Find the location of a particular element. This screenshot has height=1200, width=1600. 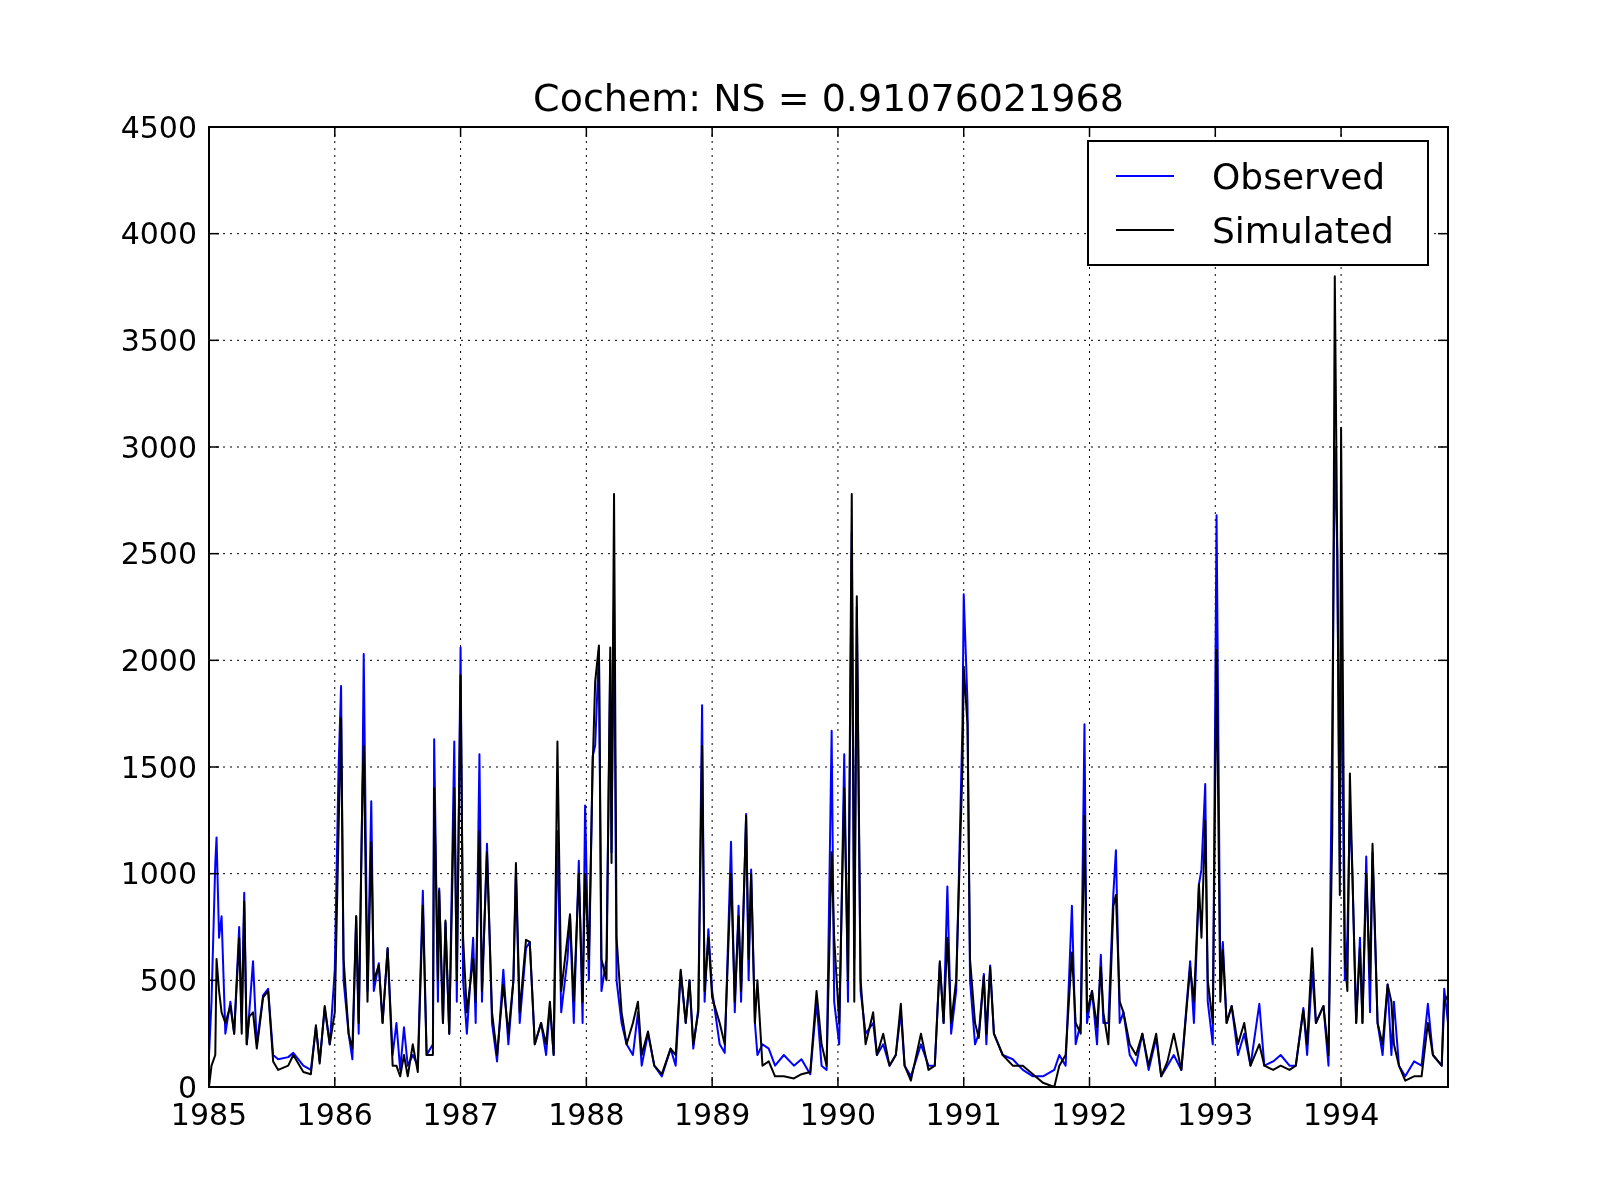

x-tick-label: 1990 is located at coordinates (838, 1114).